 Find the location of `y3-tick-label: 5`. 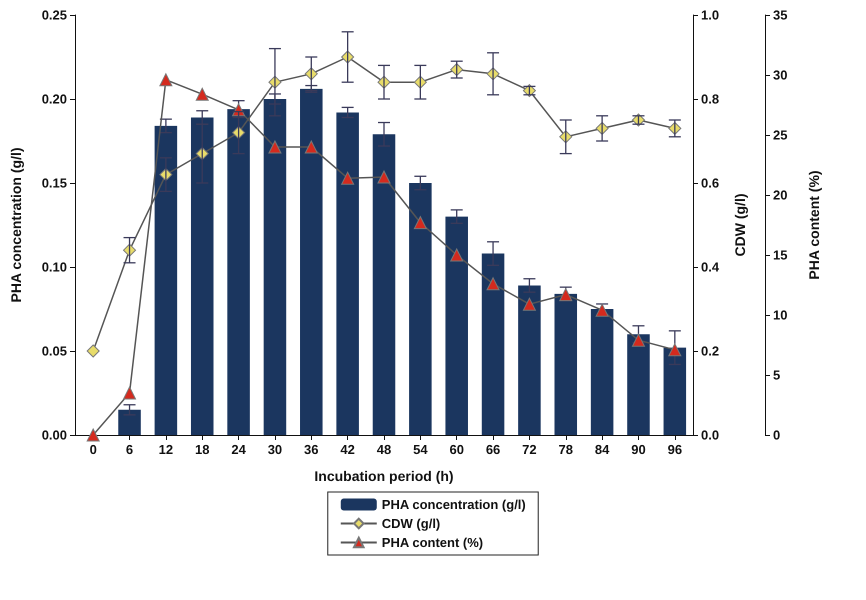

y3-tick-label: 5 is located at coordinates (776, 375).